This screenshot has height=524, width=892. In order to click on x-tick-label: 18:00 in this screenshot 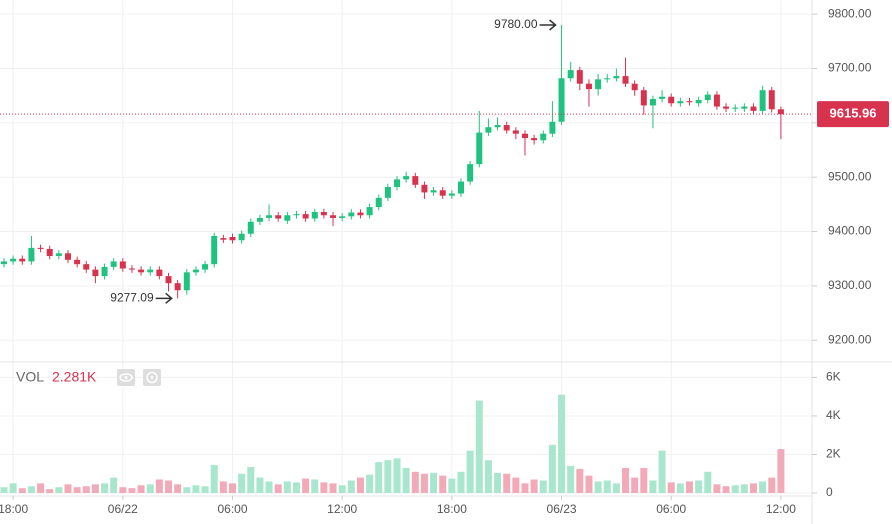, I will do `click(452, 509)`.